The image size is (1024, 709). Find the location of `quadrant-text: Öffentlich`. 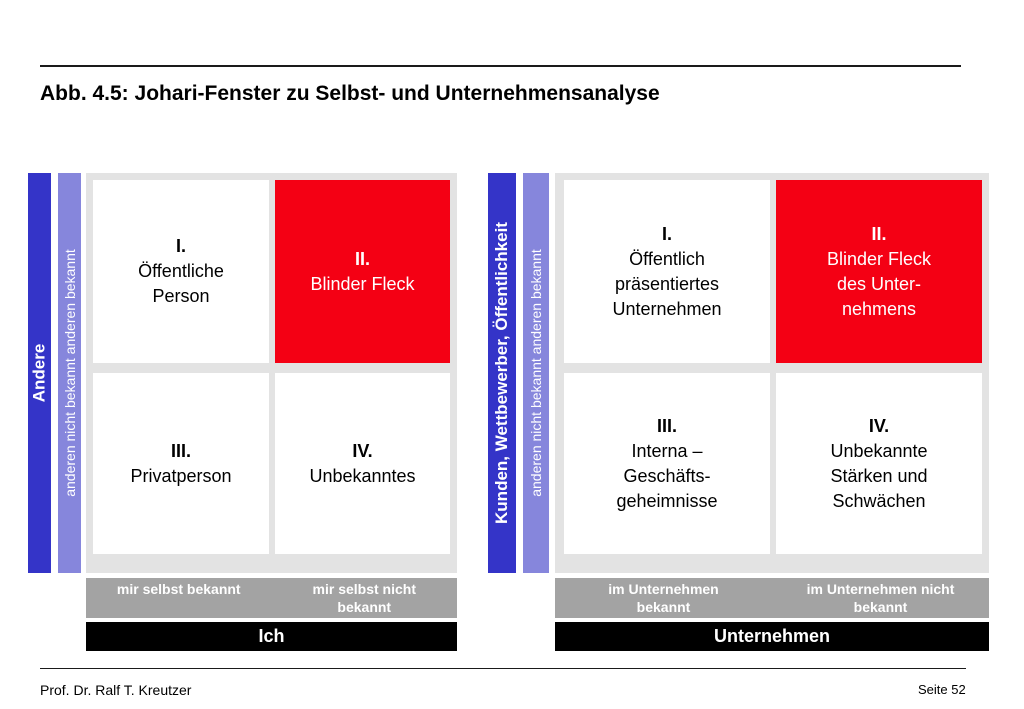

quadrant-text: Öffentlich is located at coordinates (667, 258).